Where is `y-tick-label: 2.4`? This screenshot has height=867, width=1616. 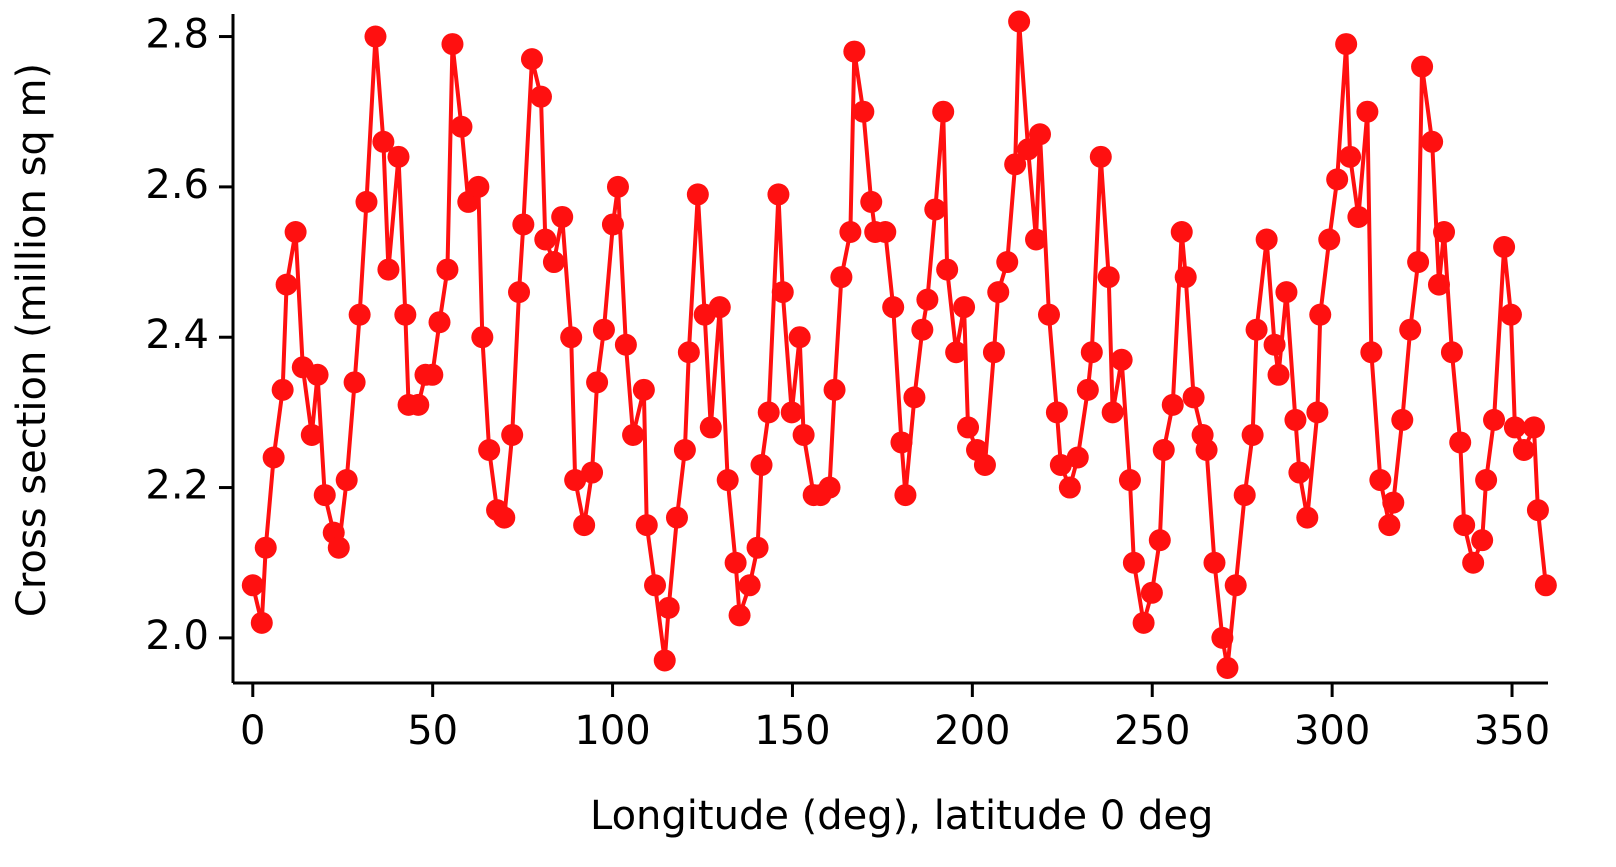 y-tick-label: 2.4 is located at coordinates (177, 335).